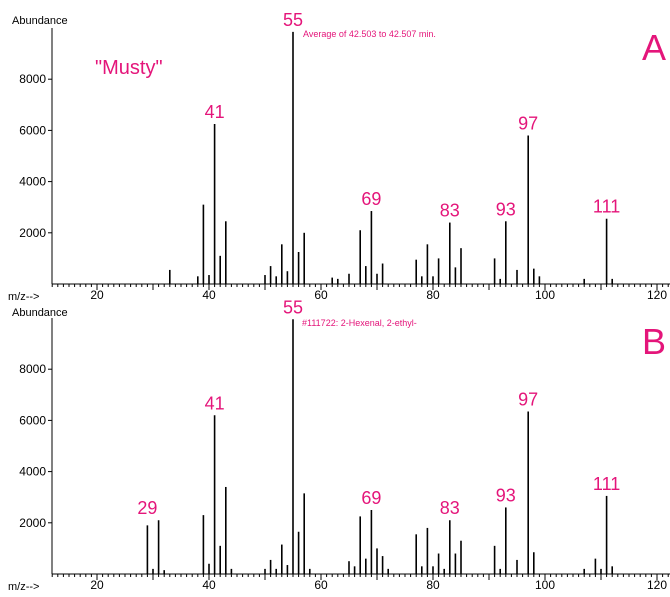 This screenshot has height=597, width=670. I want to click on descriptor-note: "Musty", so click(129, 68).